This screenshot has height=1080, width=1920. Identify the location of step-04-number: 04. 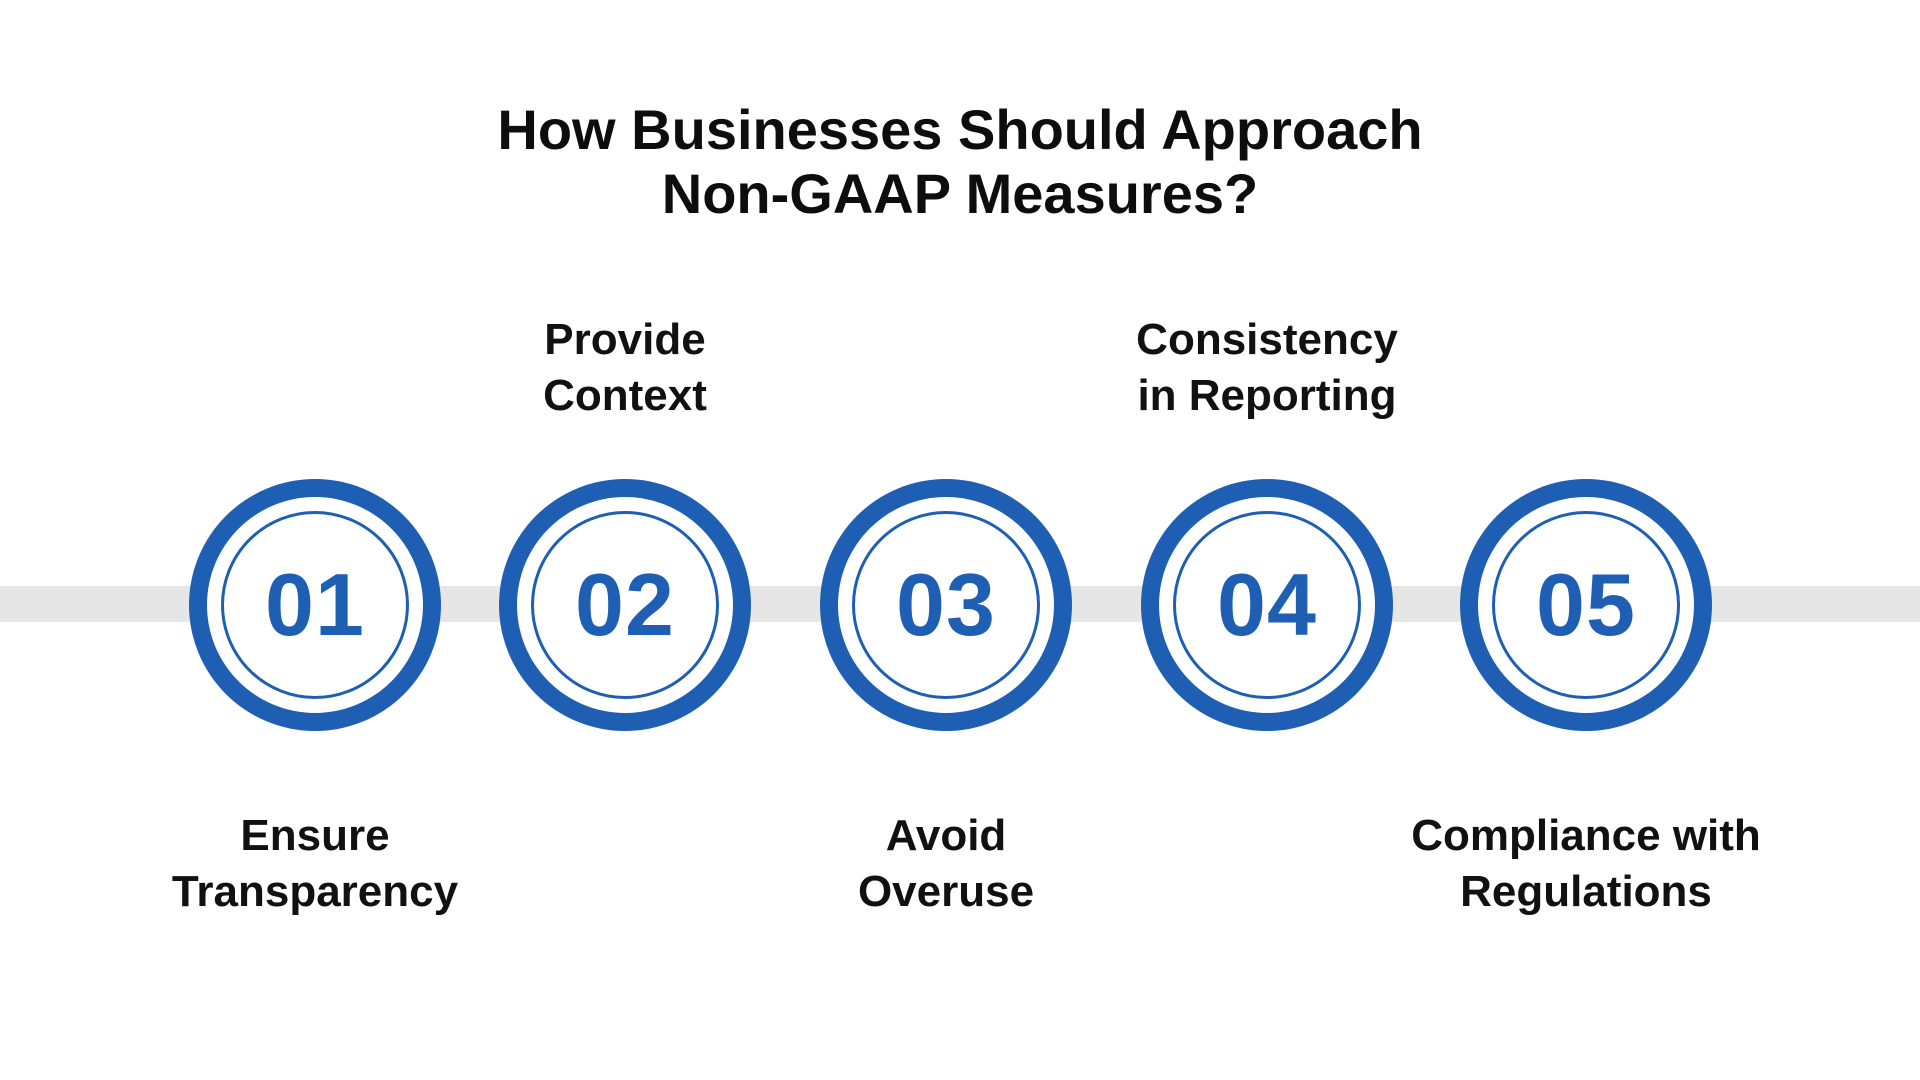
(1267, 604).